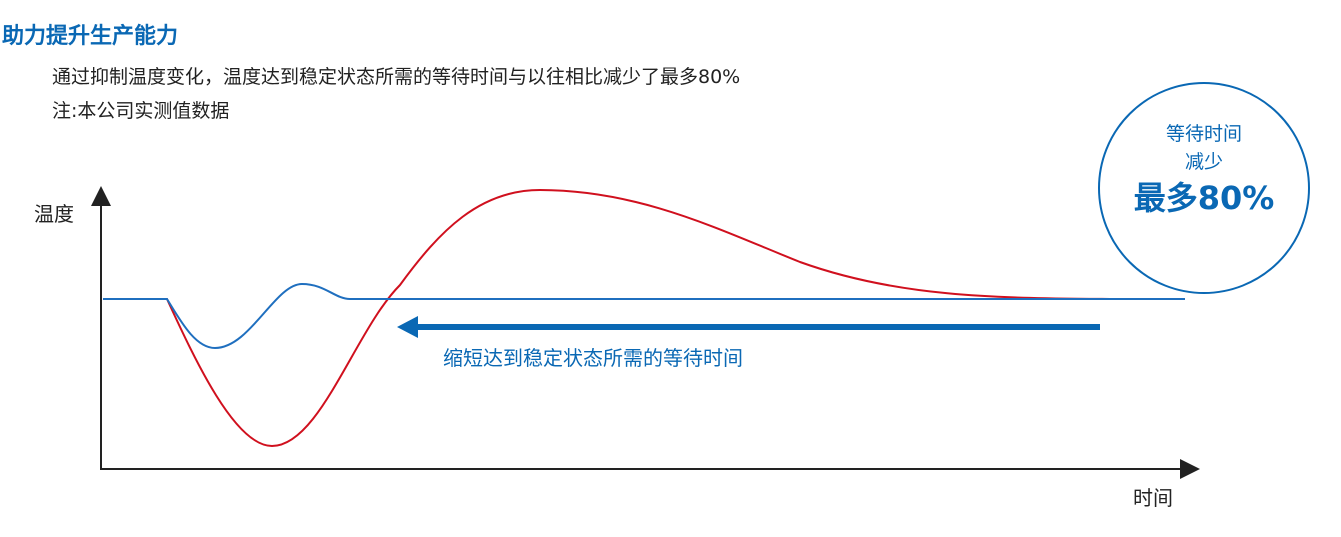  I want to click on reduction-badge: 等待时间 减少 最多80%, so click(1204, 188).